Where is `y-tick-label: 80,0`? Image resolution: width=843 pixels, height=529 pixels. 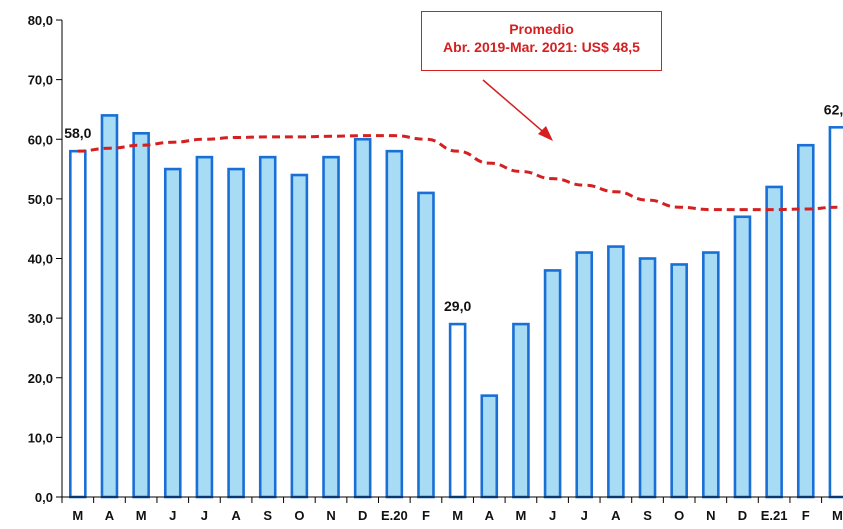
y-tick-label: 80,0 is located at coordinates (40, 20).